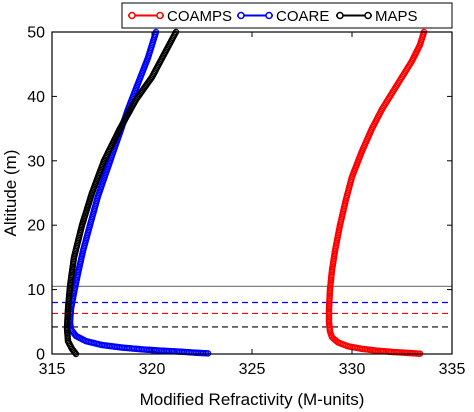 This screenshot has width=474, height=412. I want to click on legend-label-coamps: COAMPS, so click(199, 16).